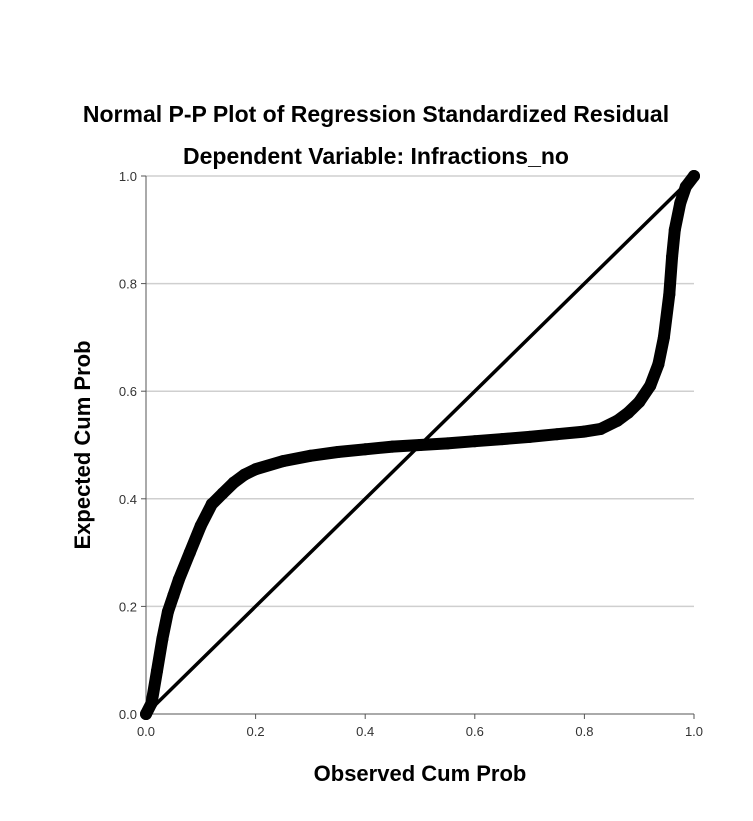 This screenshot has height=821, width=753. Describe the element at coordinates (128, 714) in the screenshot. I see `y-tick-label: 0.0` at that location.